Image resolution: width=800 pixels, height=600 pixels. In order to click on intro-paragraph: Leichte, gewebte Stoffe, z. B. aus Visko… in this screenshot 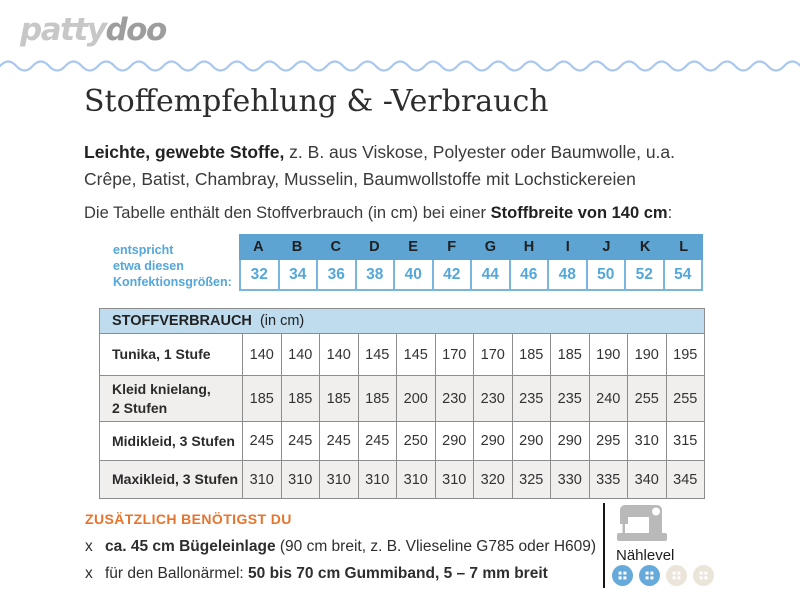, I will do `click(408, 166)`.